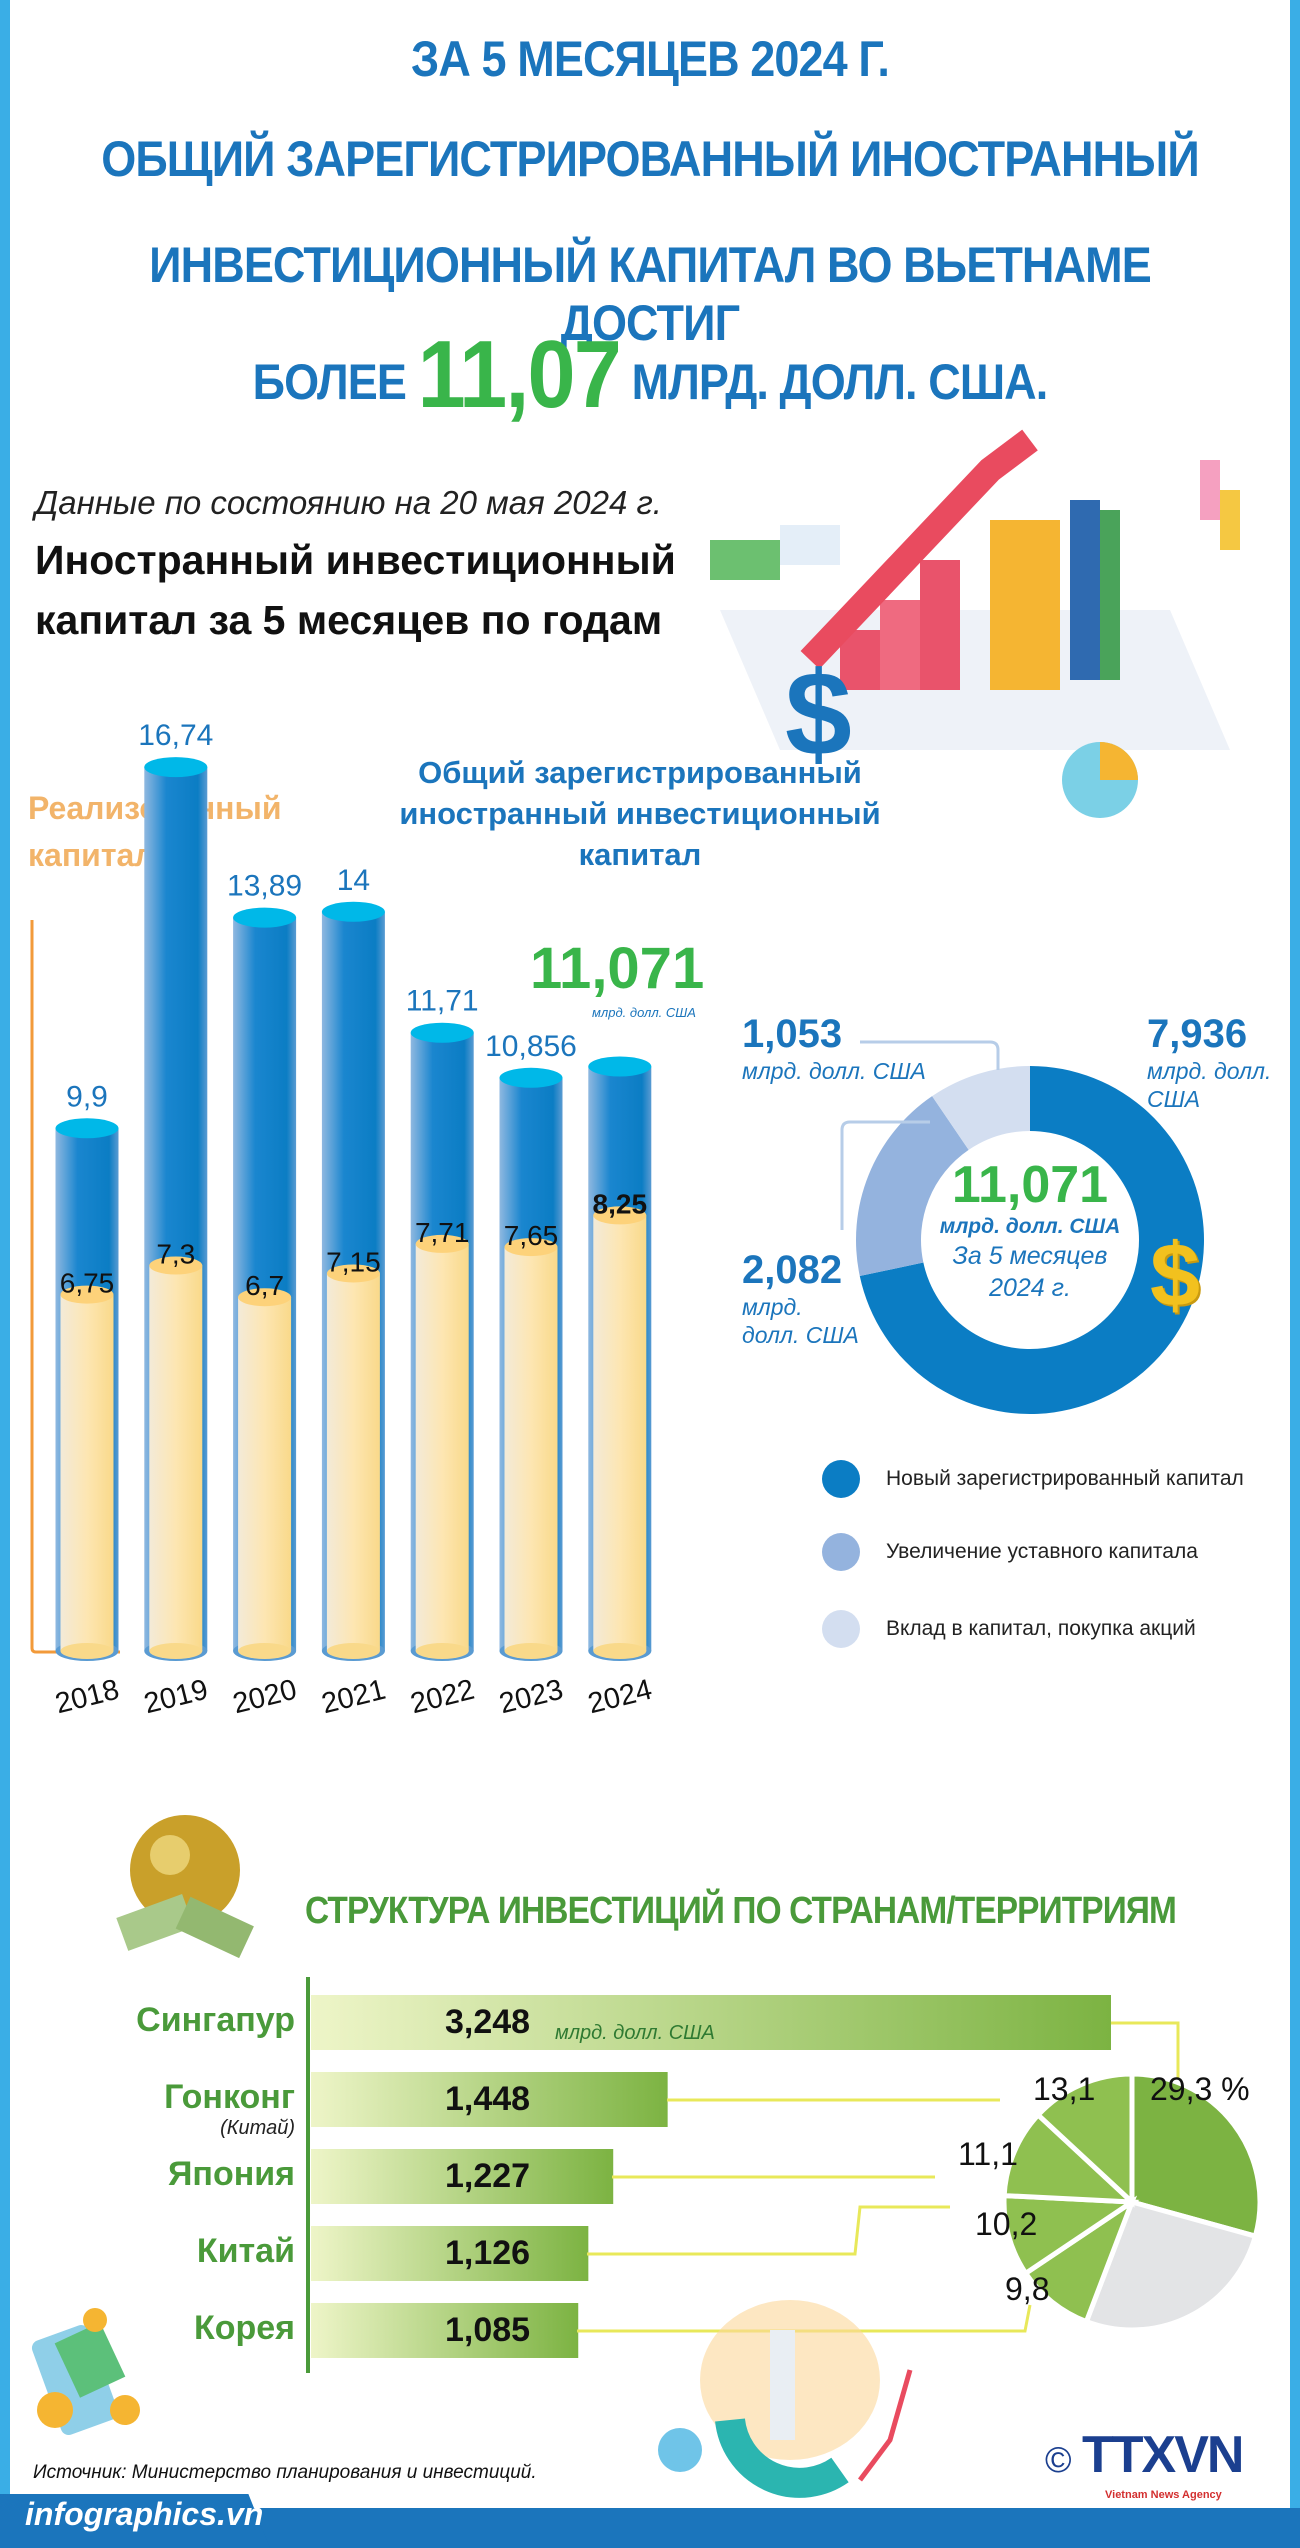 Image resolution: width=1300 pixels, height=2548 pixels. Describe the element at coordinates (264, 886) in the screenshot. I see `registered-value-label: 13,89` at that location.